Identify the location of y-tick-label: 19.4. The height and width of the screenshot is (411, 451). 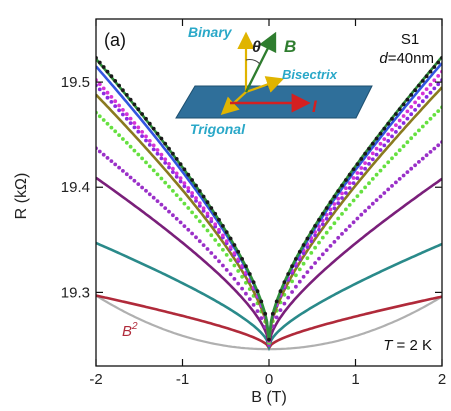
(75, 187).